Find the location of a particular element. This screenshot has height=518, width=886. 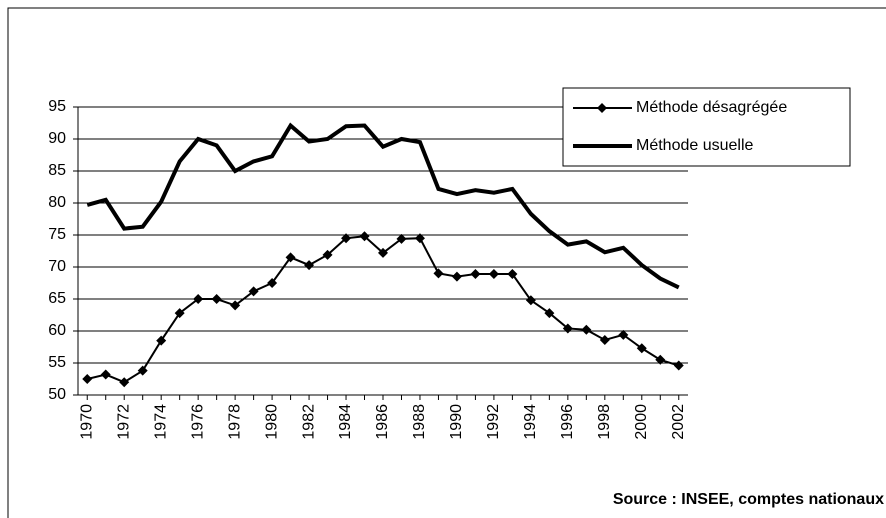

x-tick-label: 1992 is located at coordinates (493, 422).